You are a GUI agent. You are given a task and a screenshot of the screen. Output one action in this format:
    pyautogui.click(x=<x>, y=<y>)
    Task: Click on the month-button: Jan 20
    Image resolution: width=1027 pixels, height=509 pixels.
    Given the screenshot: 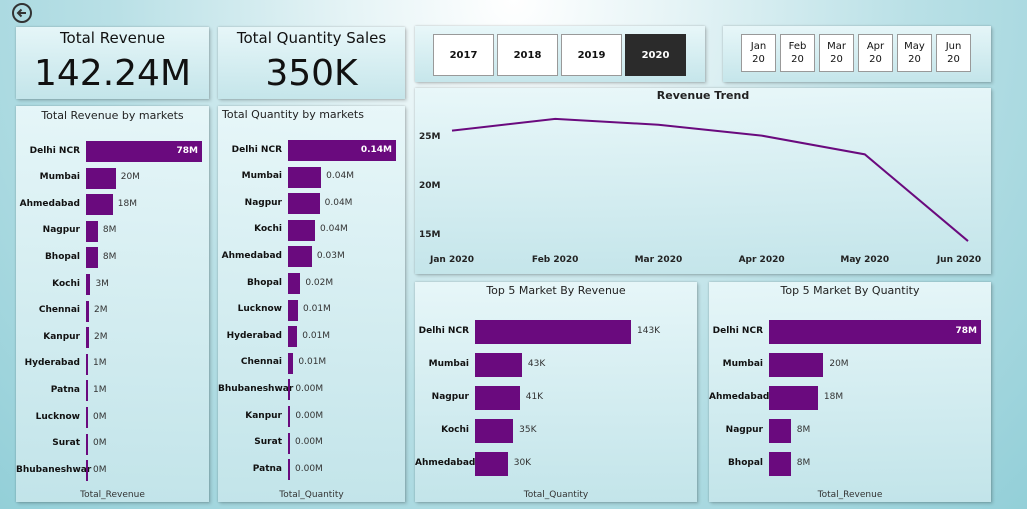 What is the action you would take?
    pyautogui.click(x=758, y=53)
    